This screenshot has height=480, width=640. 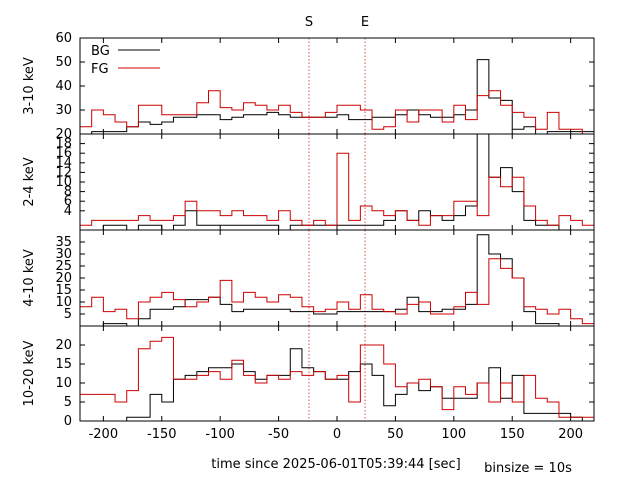 What do you see at coordinates (63, 38) in the screenshot?
I see `y-tick-label: 60` at bounding box center [63, 38].